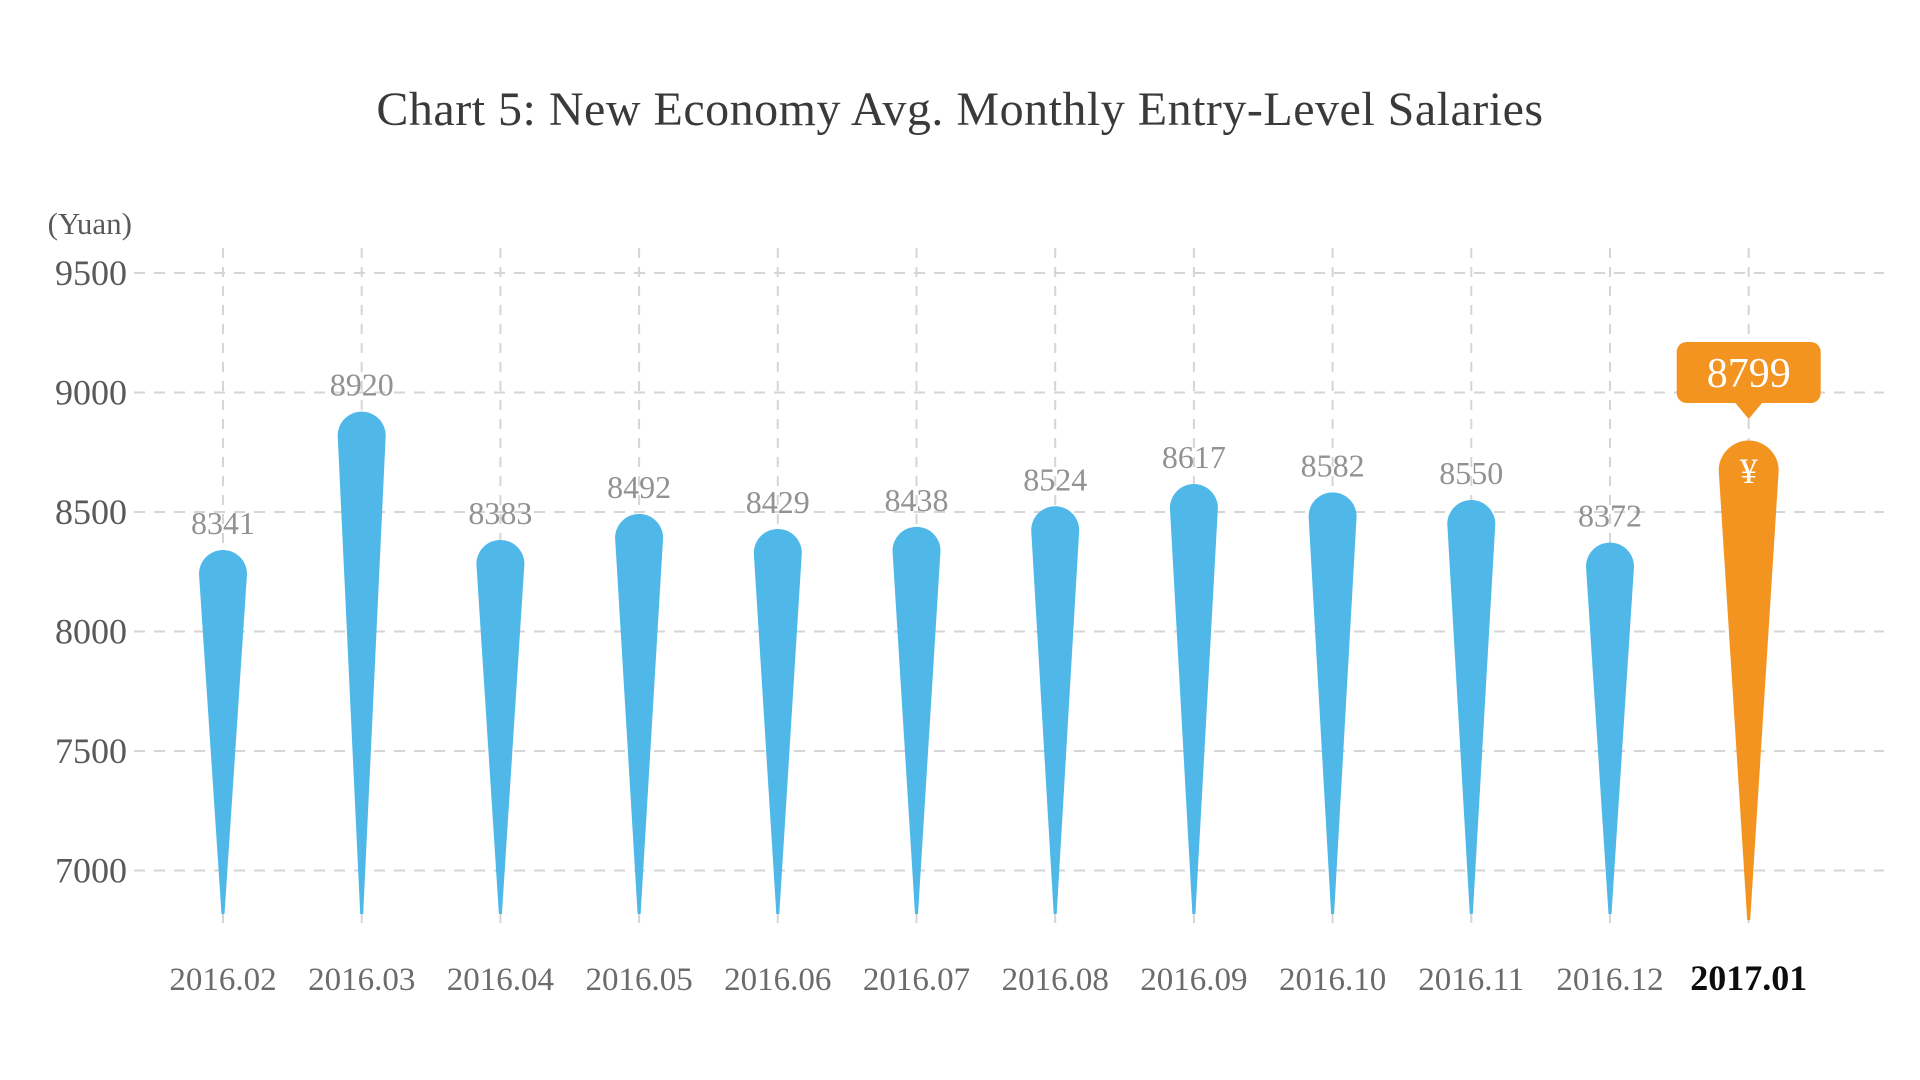 The height and width of the screenshot is (1080, 1920). Describe the element at coordinates (1193, 980) in the screenshot. I see `x-label-2016.09: 2016.09` at that location.